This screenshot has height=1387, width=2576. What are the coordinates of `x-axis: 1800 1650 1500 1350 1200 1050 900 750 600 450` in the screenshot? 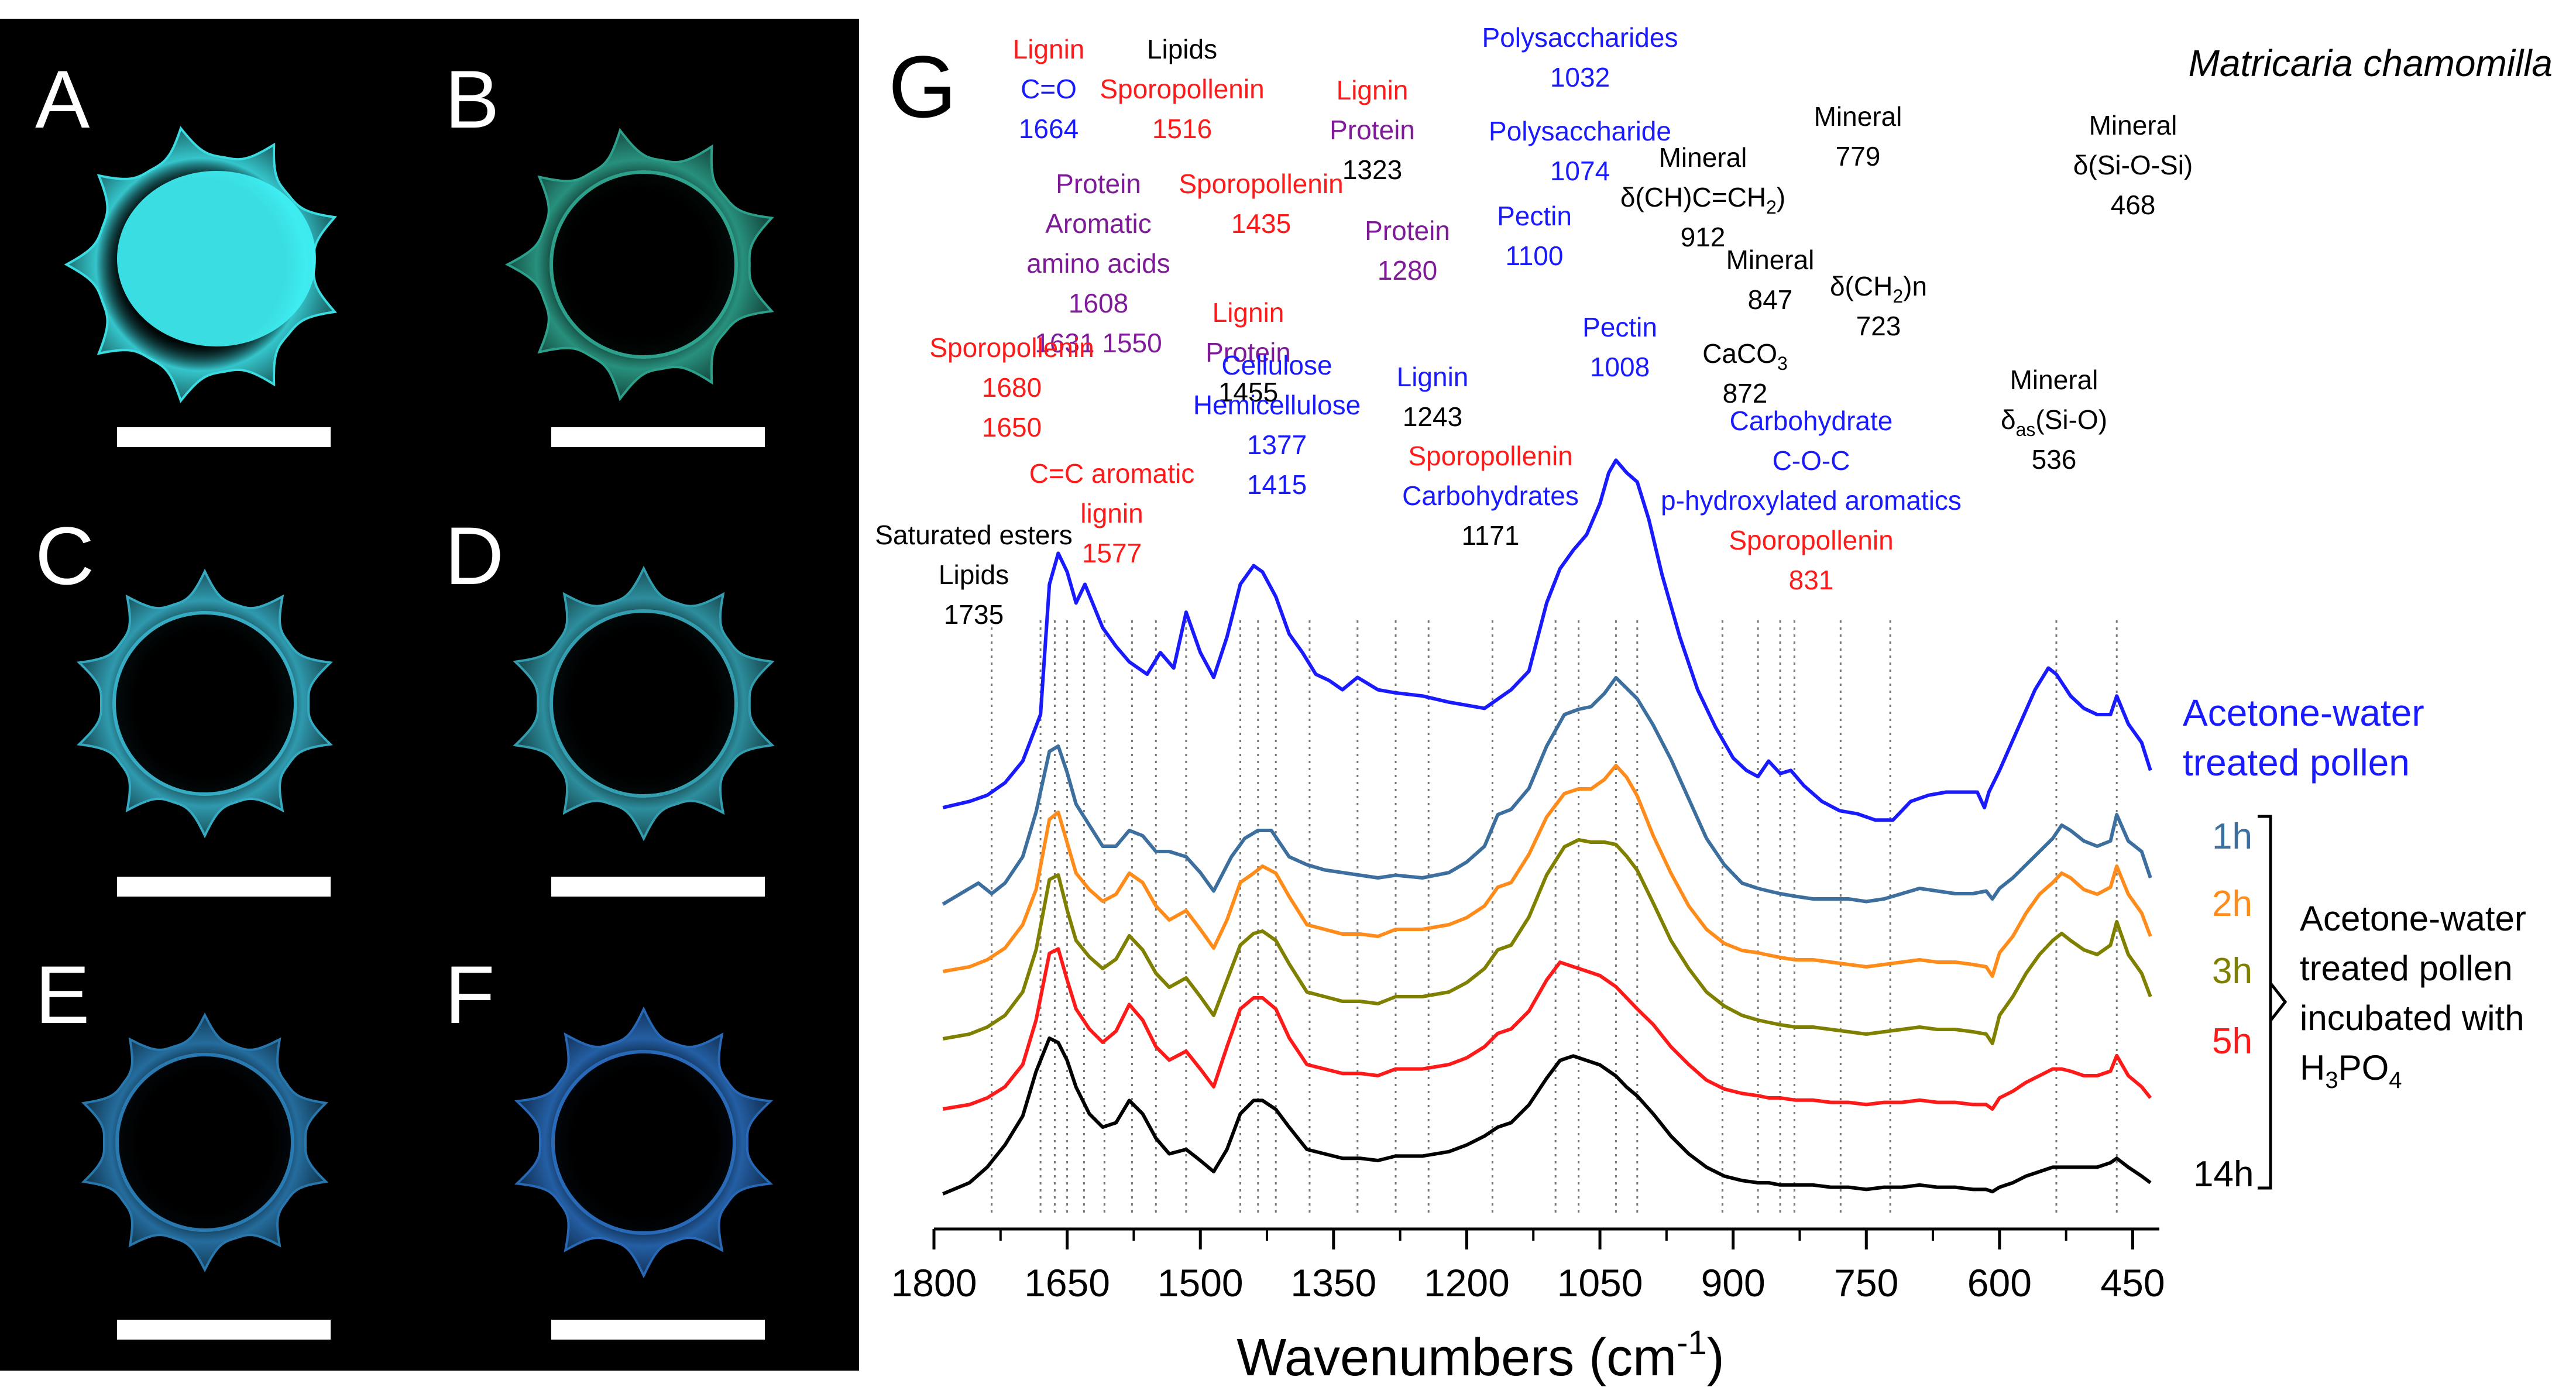 It's located at (1528, 1266).